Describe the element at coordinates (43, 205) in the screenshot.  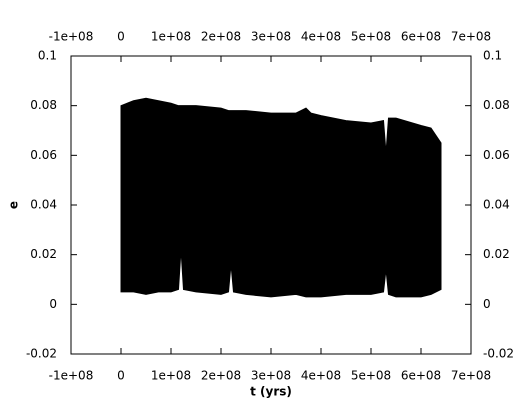
I see `y-tick-label: 0.04` at that location.